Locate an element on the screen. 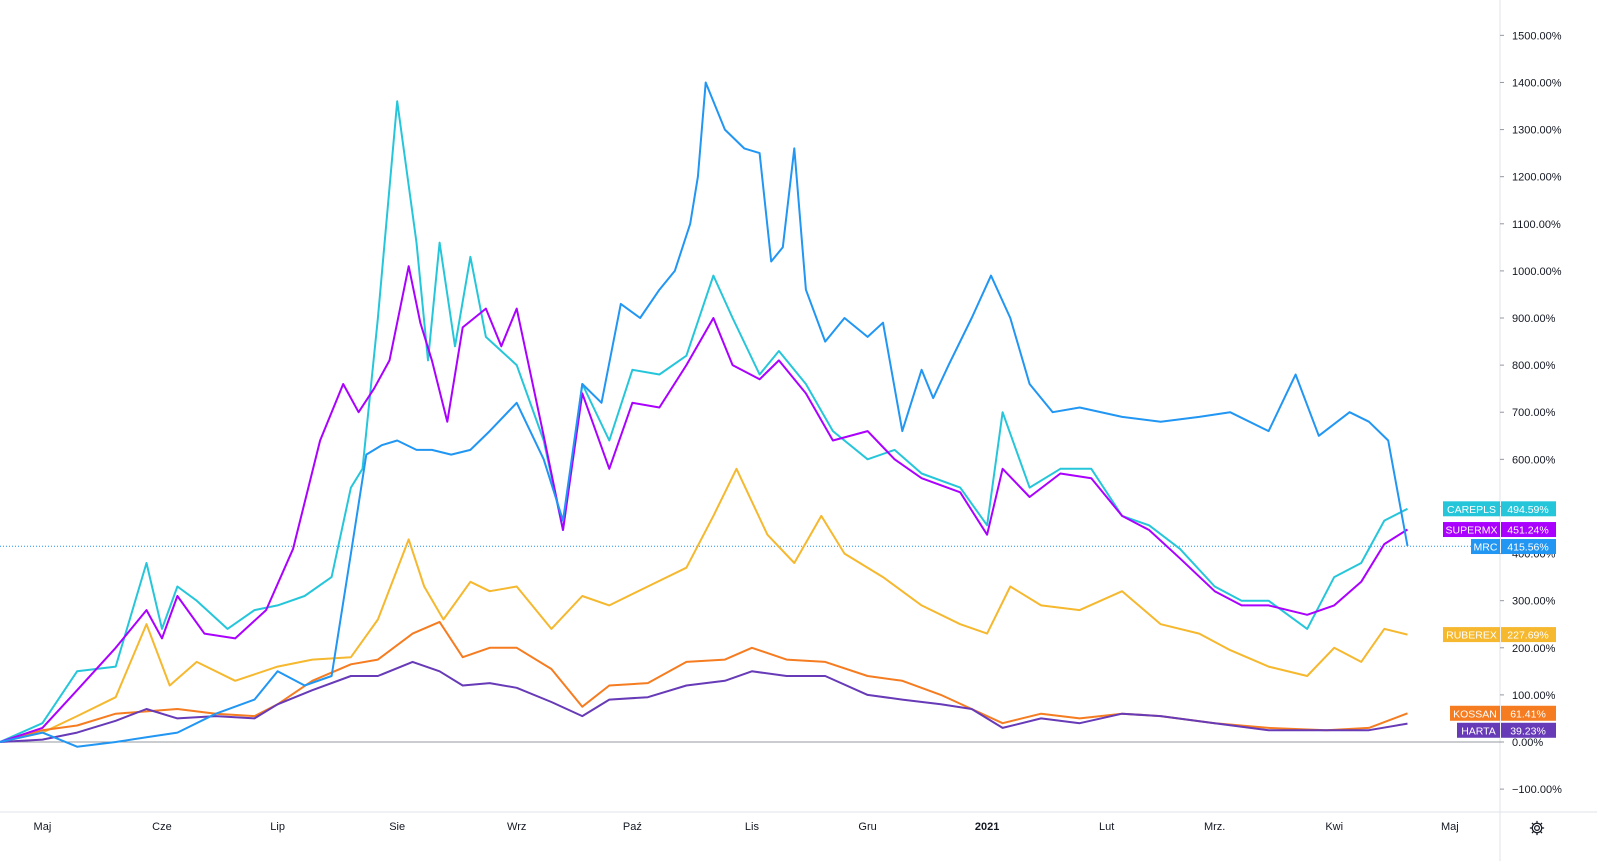 This screenshot has height=866, width=1597. last-value-label-supermx: SUPERMX 451.24% is located at coordinates (1499, 530).